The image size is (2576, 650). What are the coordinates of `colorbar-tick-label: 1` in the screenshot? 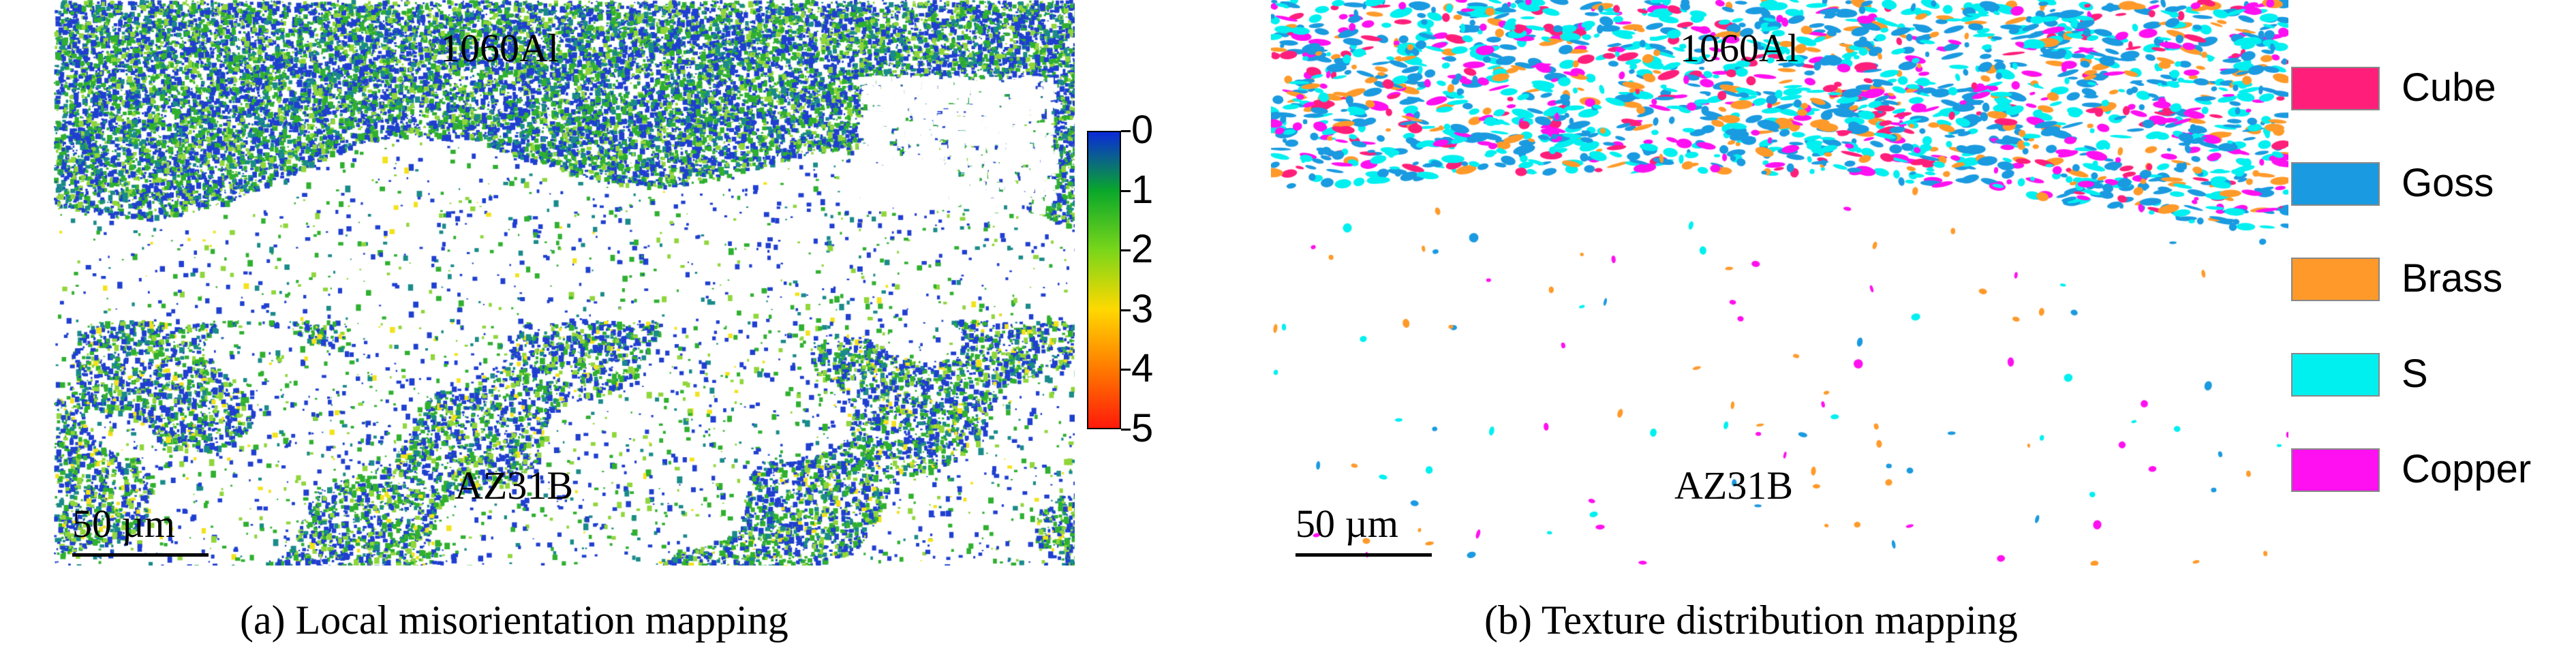 It's located at (1142, 189).